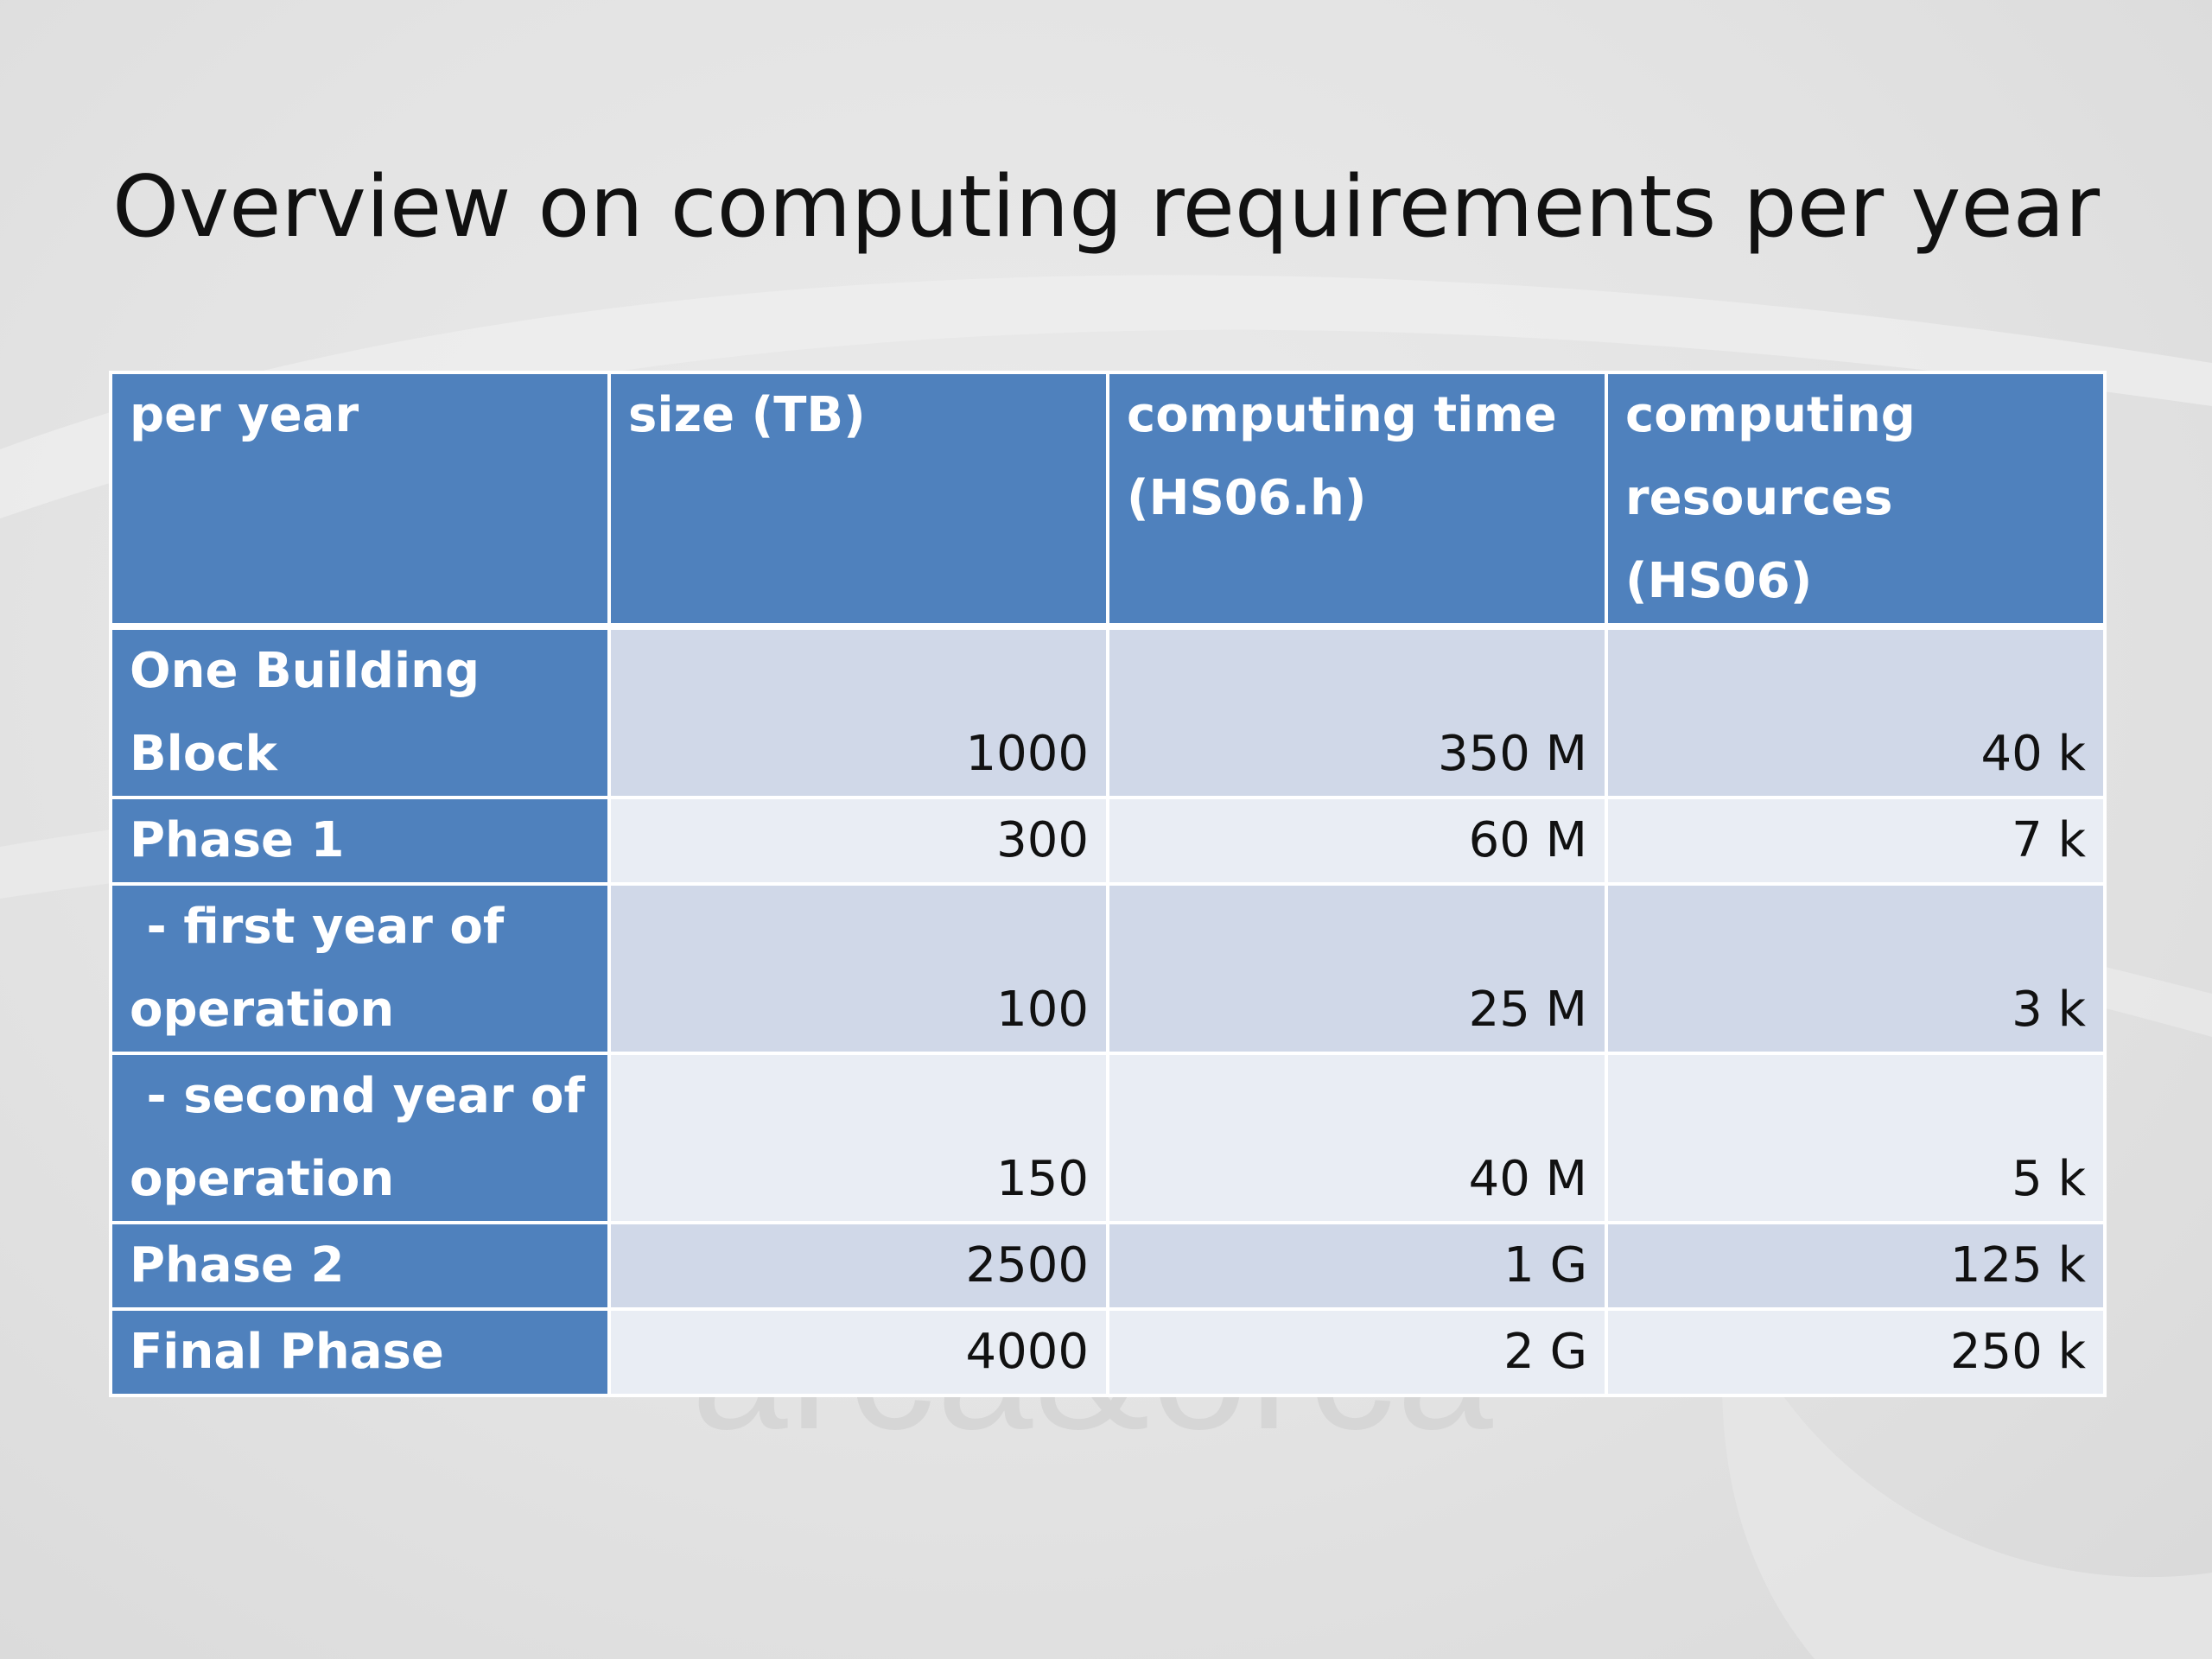 The width and height of the screenshot is (2212, 1659). I want to click on cell-size: 150, so click(858, 1138).